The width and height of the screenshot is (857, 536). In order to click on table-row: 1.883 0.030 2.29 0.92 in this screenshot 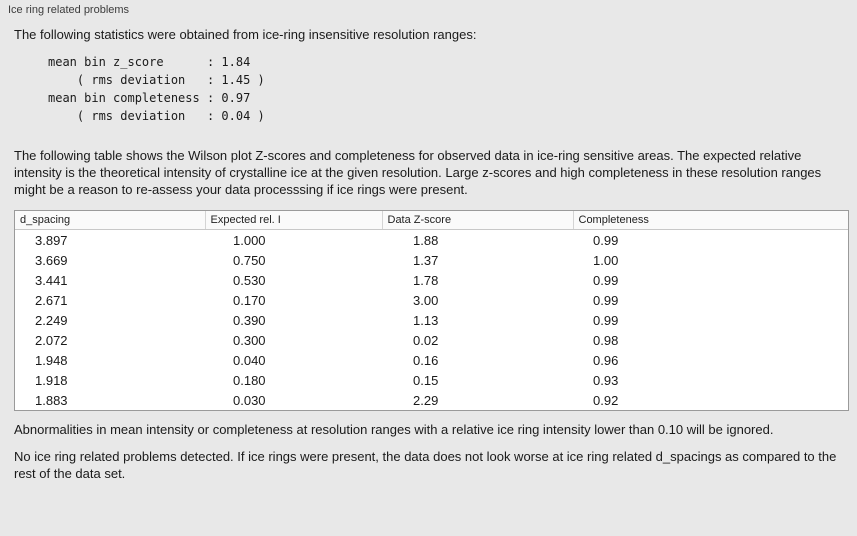, I will do `click(431, 400)`.